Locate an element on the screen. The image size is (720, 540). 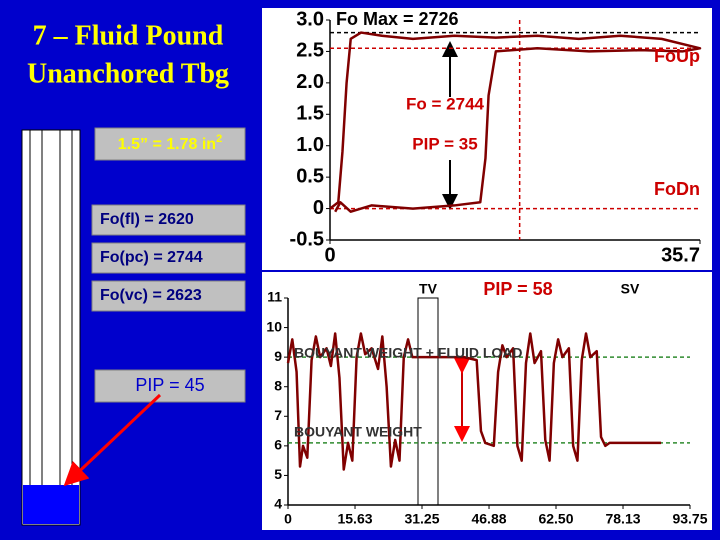
y-tick-label: 4 is located at coordinates (278, 504).